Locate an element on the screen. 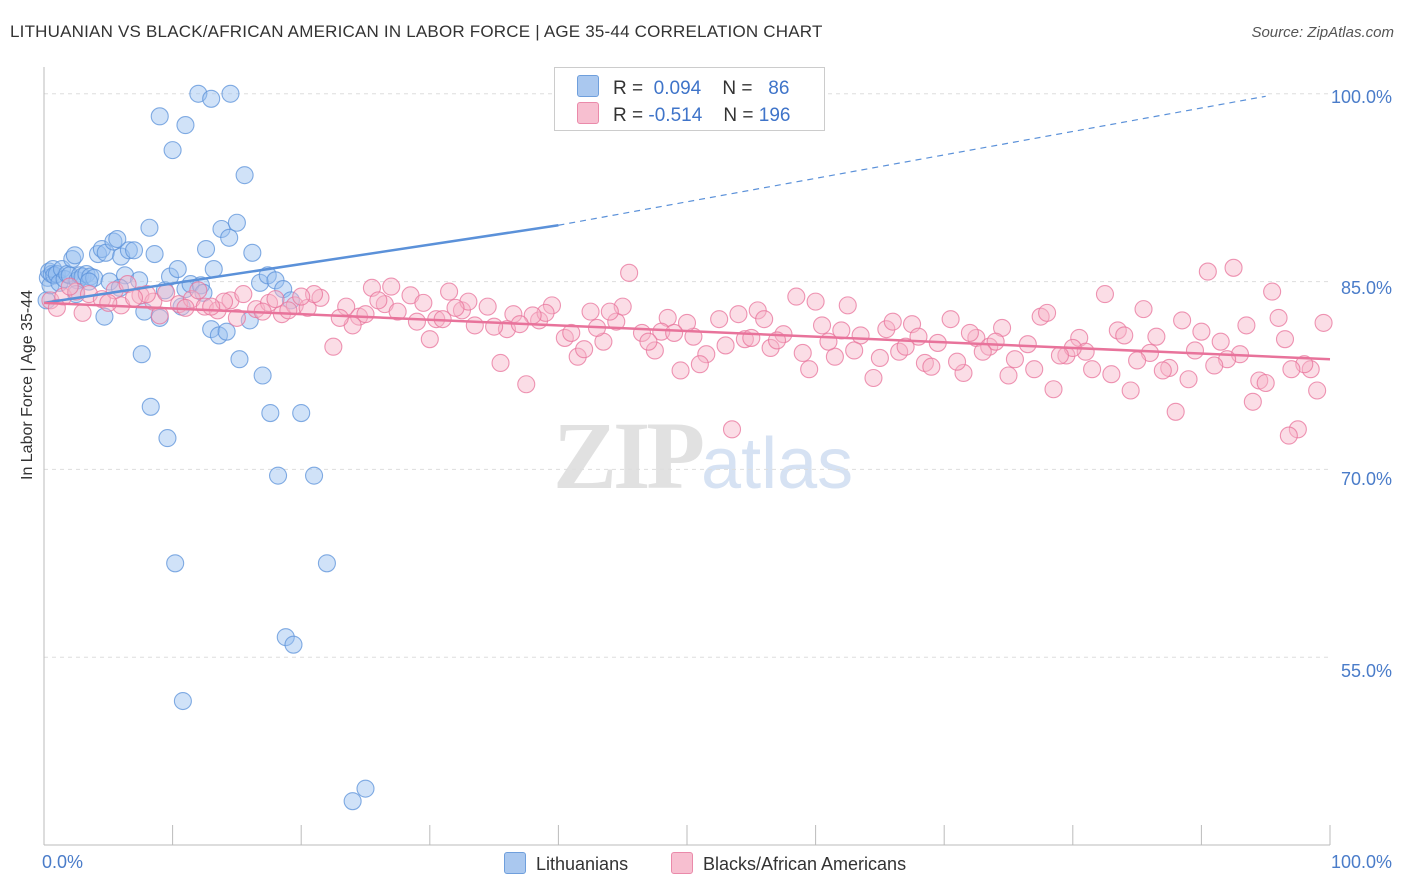 Image resolution: width=1406 pixels, height=892 pixels. correlation-legend: R = 0.094 N = 86 R = -0.514 N = 196 is located at coordinates (689, 99).